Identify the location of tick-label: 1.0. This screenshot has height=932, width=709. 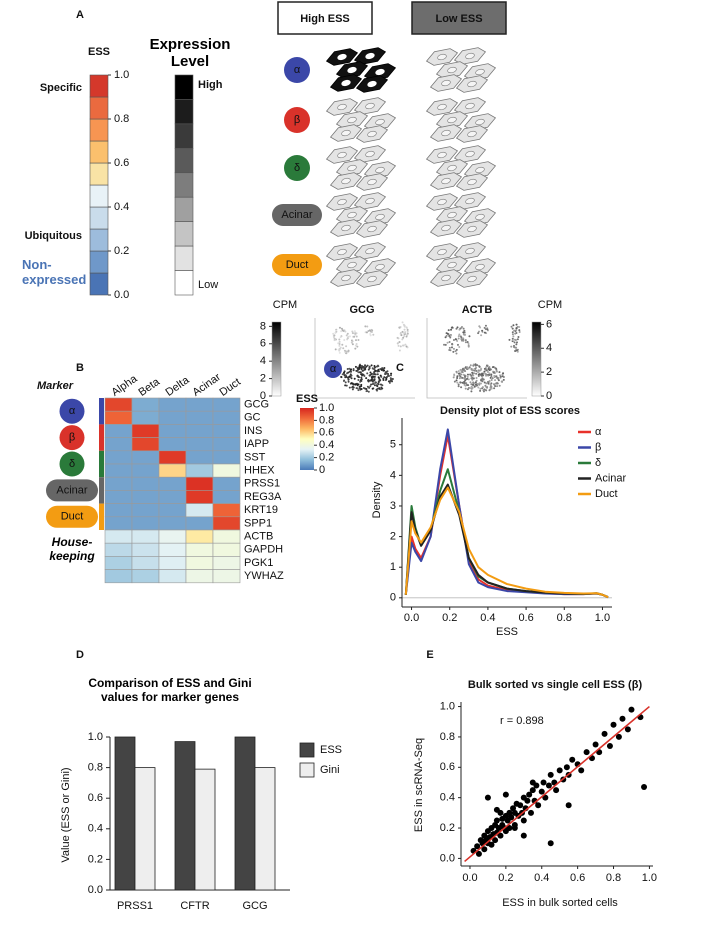
(121, 75).